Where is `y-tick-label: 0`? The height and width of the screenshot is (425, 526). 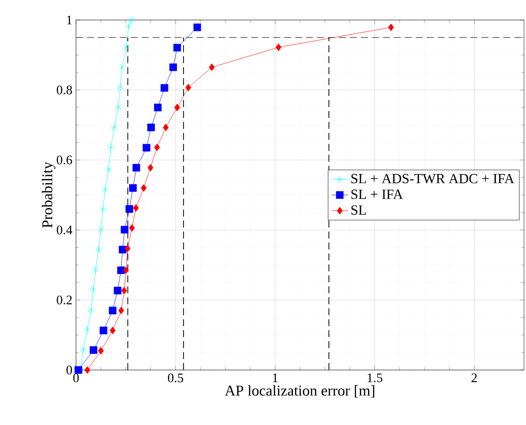 y-tick-label: 0 is located at coordinates (69, 370).